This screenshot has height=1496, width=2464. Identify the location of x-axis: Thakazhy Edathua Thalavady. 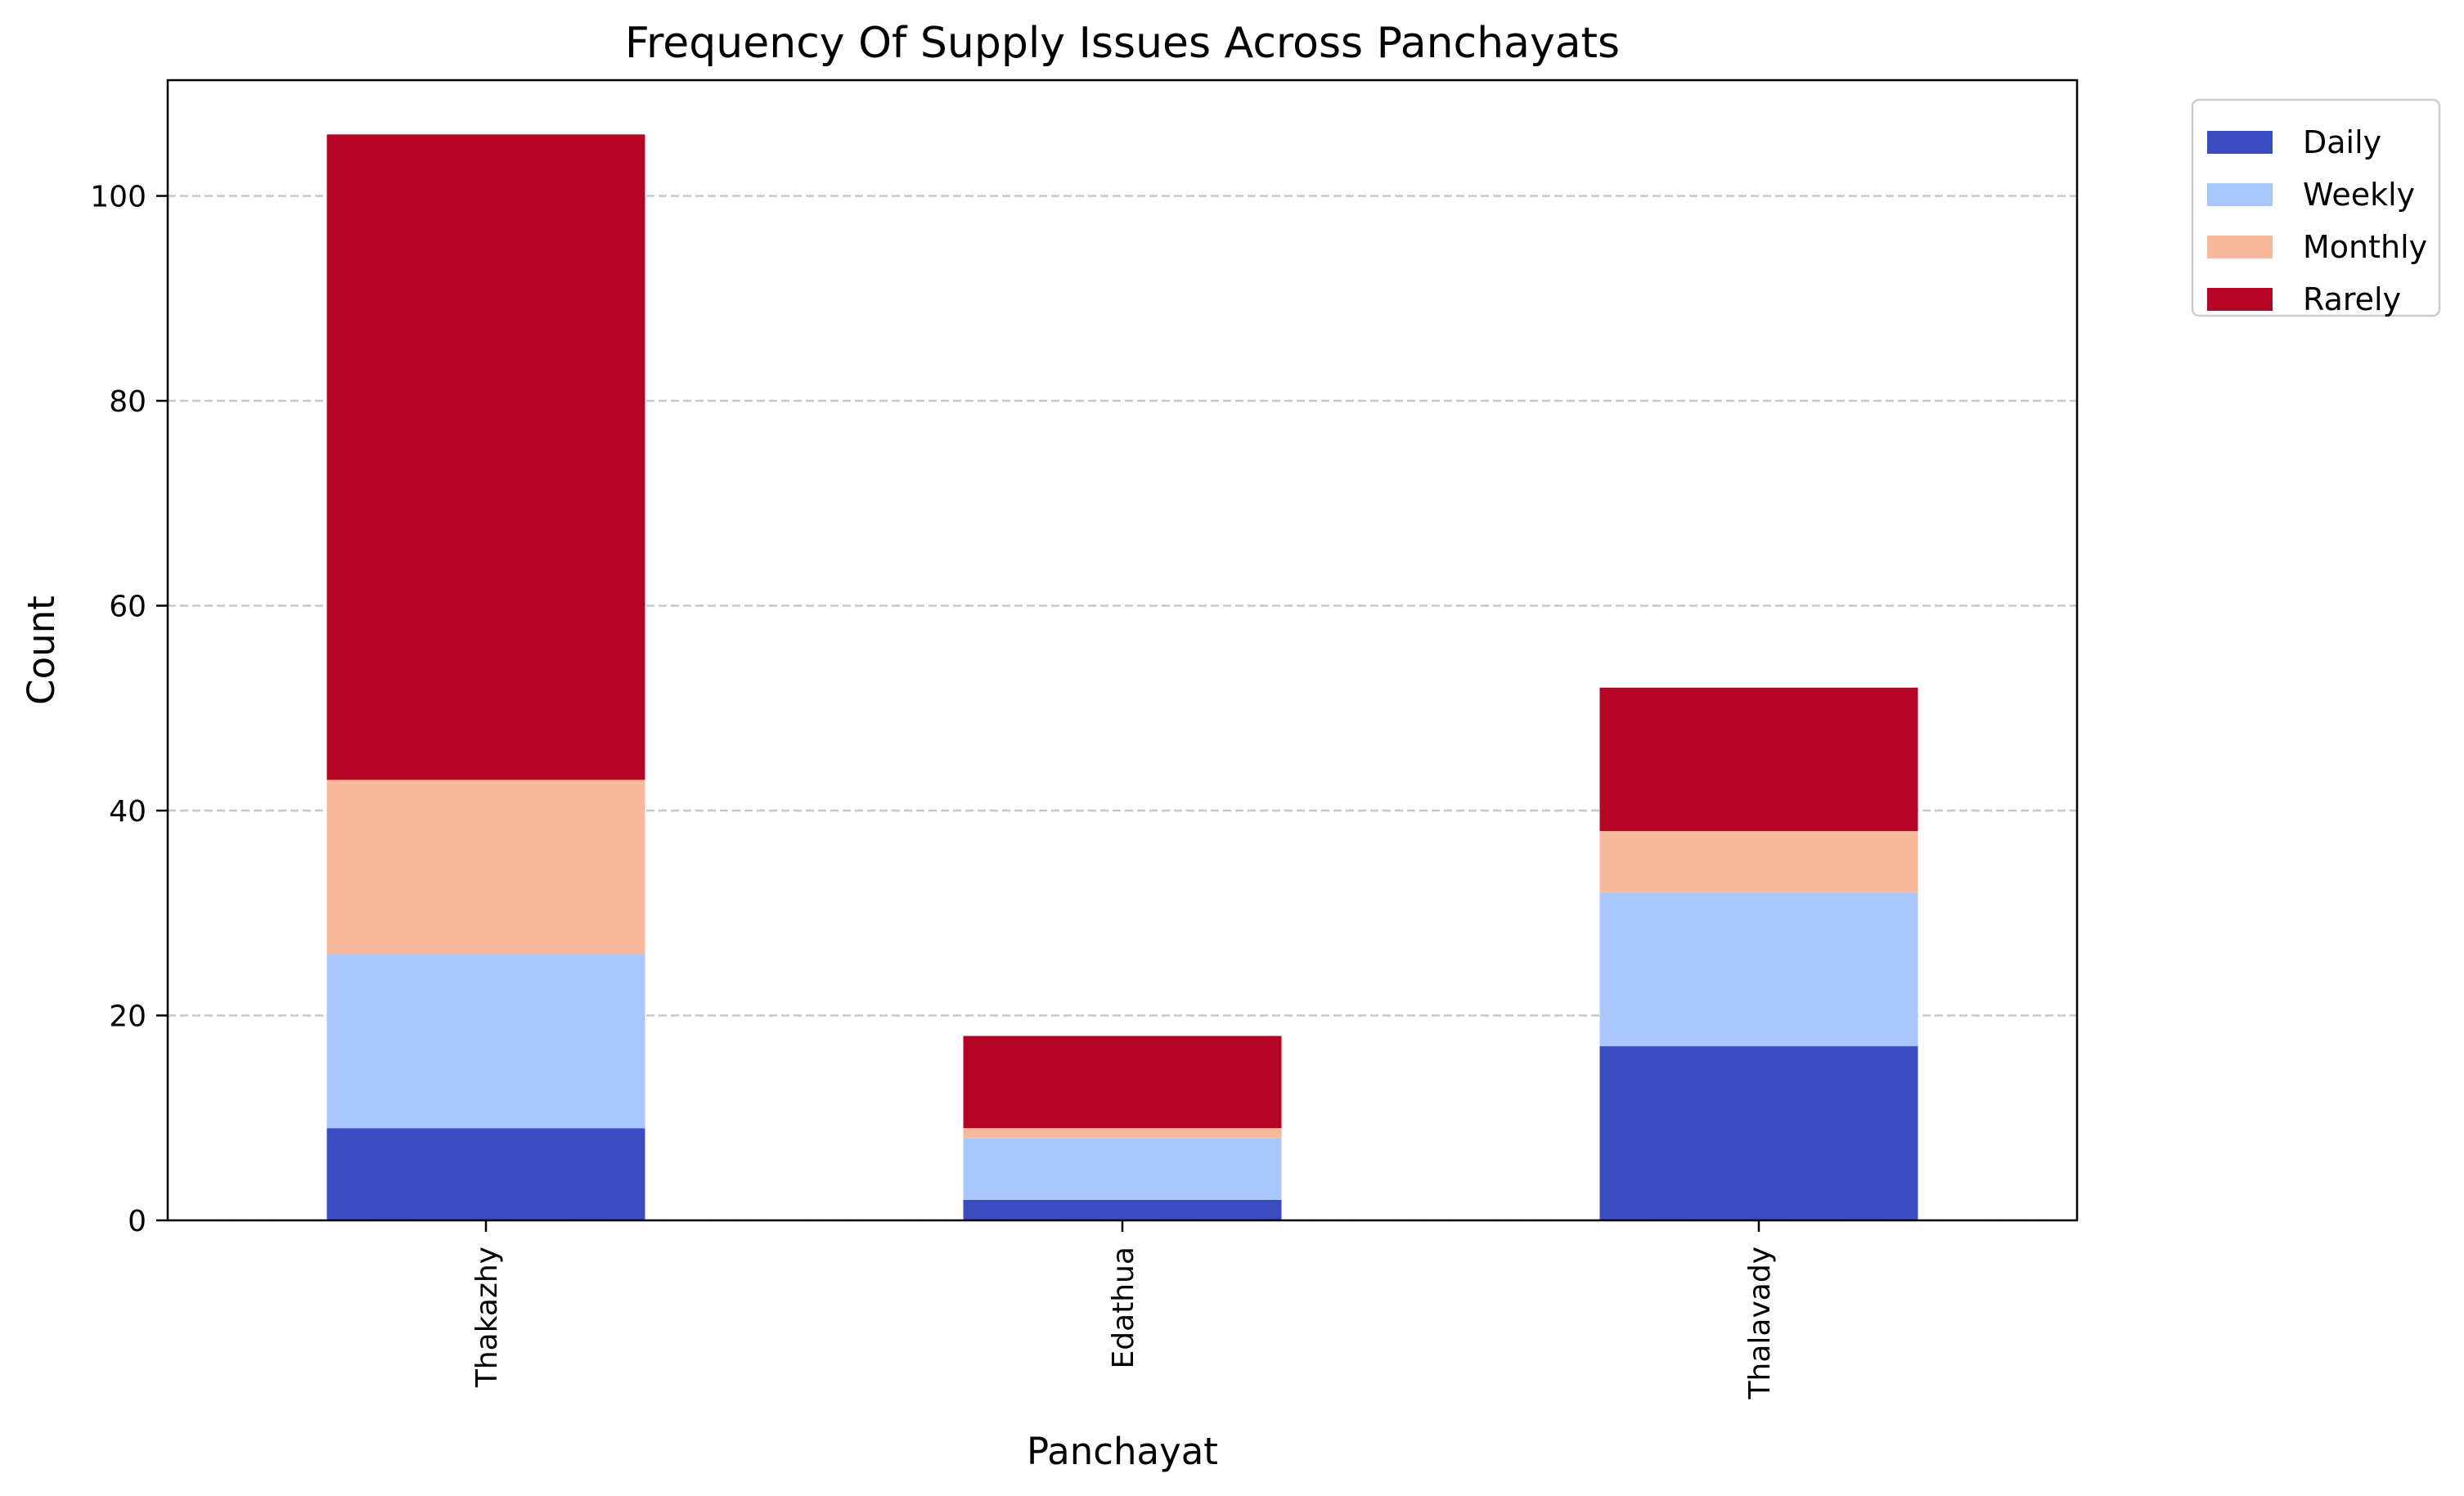
(1124, 1309).